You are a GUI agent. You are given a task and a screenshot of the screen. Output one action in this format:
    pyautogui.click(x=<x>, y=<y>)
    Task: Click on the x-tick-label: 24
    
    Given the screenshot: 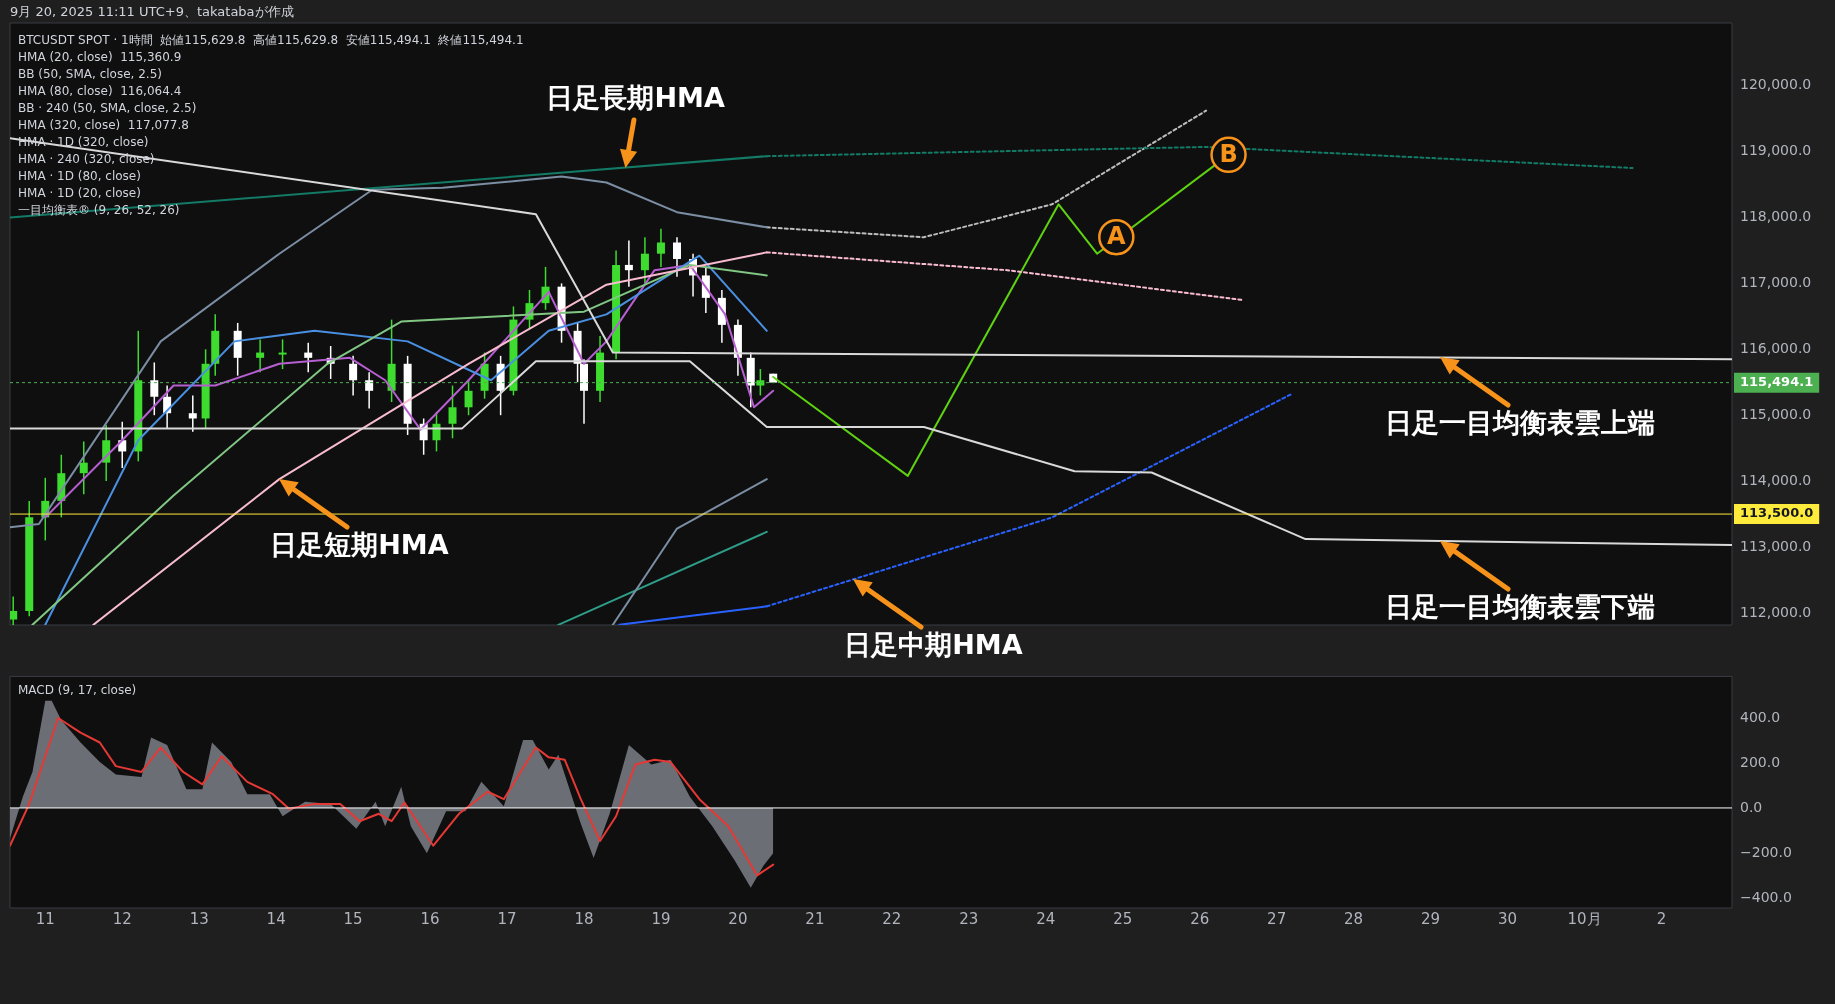 What is the action you would take?
    pyautogui.click(x=1046, y=918)
    